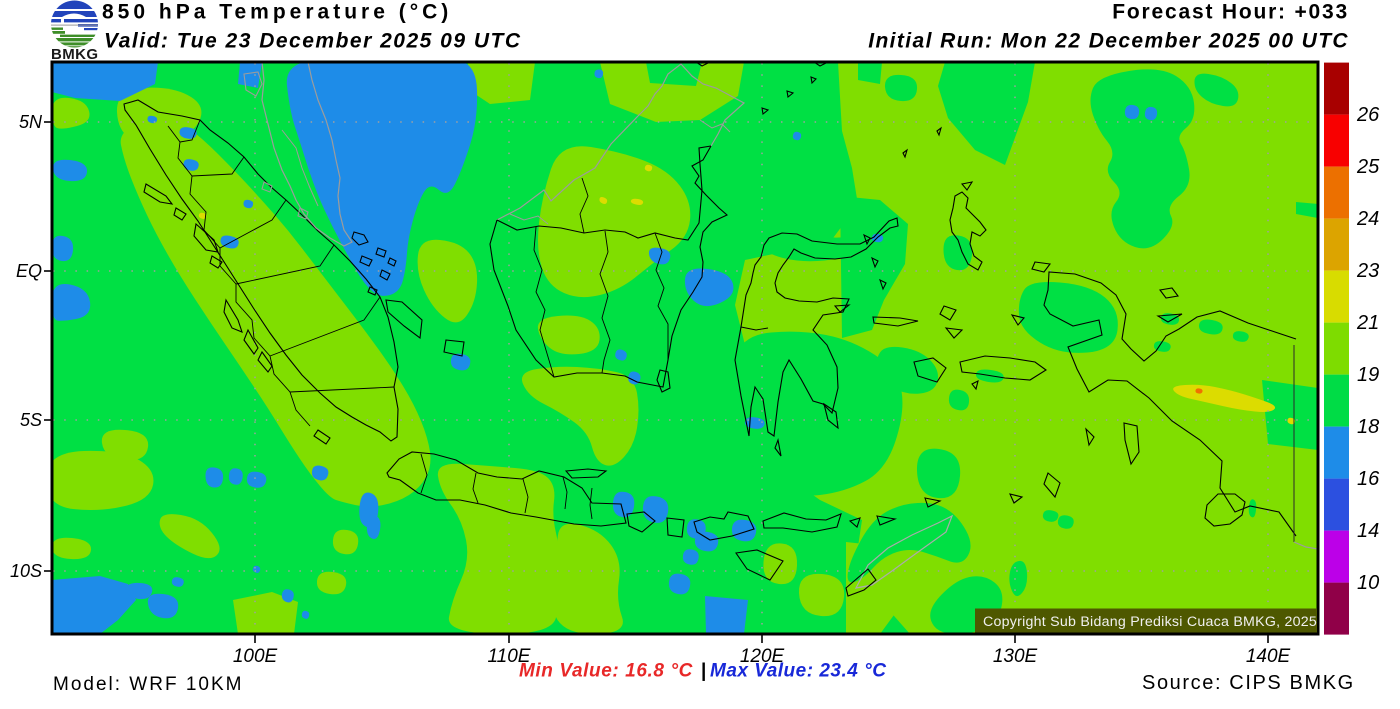 The height and width of the screenshot is (709, 1400). What do you see at coordinates (26, 571) in the screenshot?
I see `svg-text: 10S` at bounding box center [26, 571].